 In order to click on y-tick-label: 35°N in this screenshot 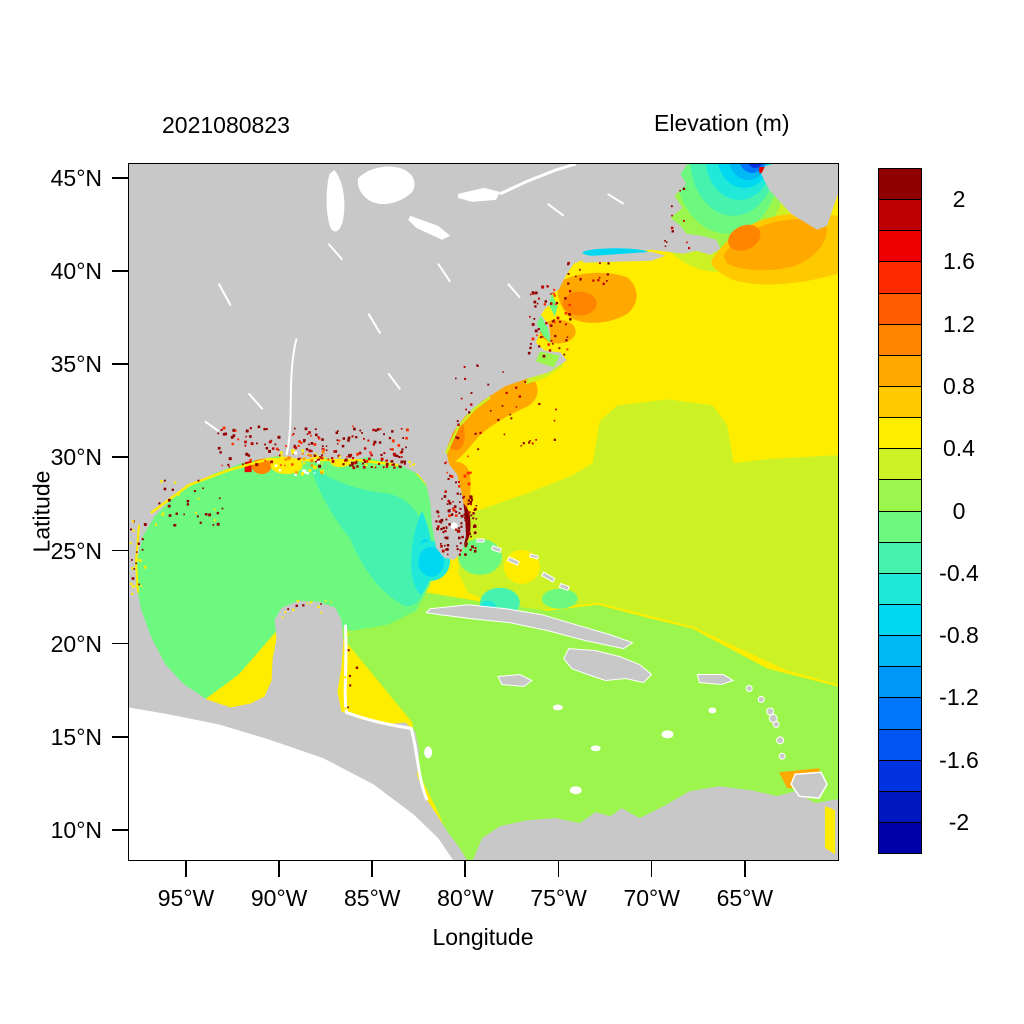, I will do `click(76, 364)`.